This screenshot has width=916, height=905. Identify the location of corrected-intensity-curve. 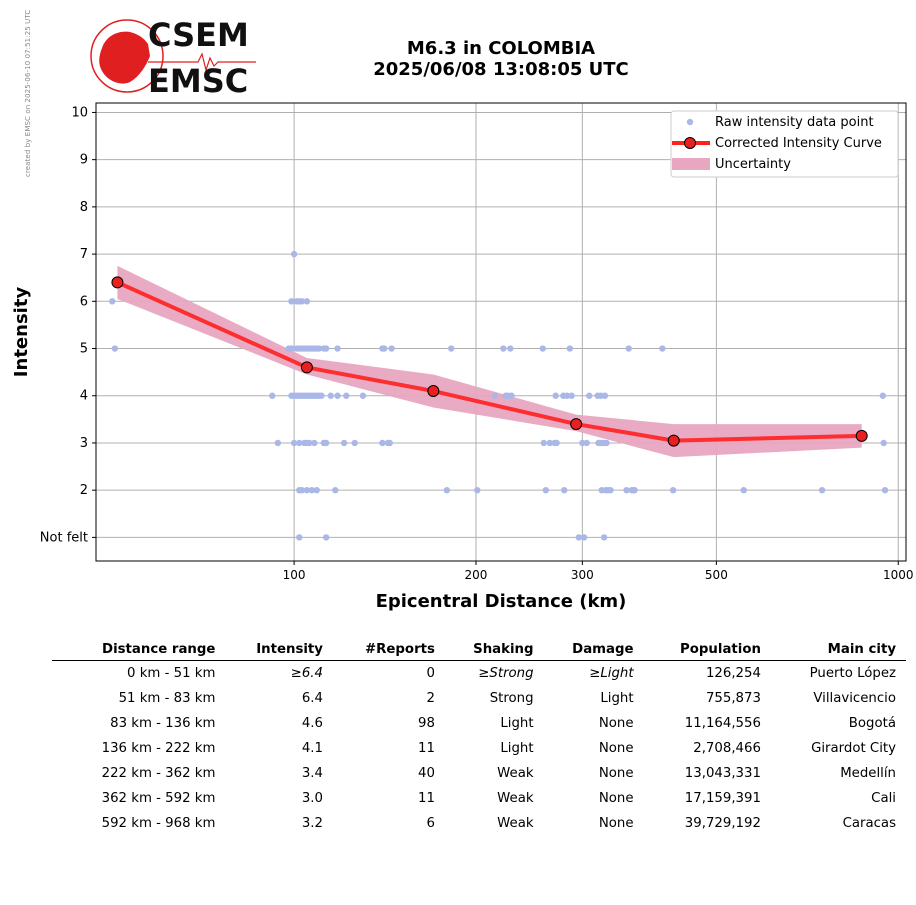
(489, 361).